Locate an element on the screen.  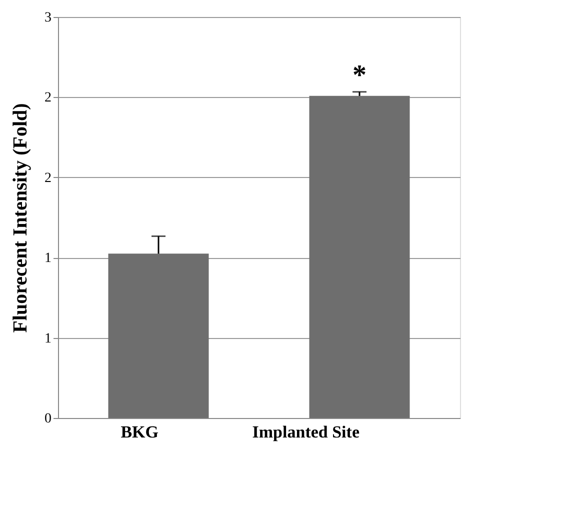
annotation: * is located at coordinates (359, 75).